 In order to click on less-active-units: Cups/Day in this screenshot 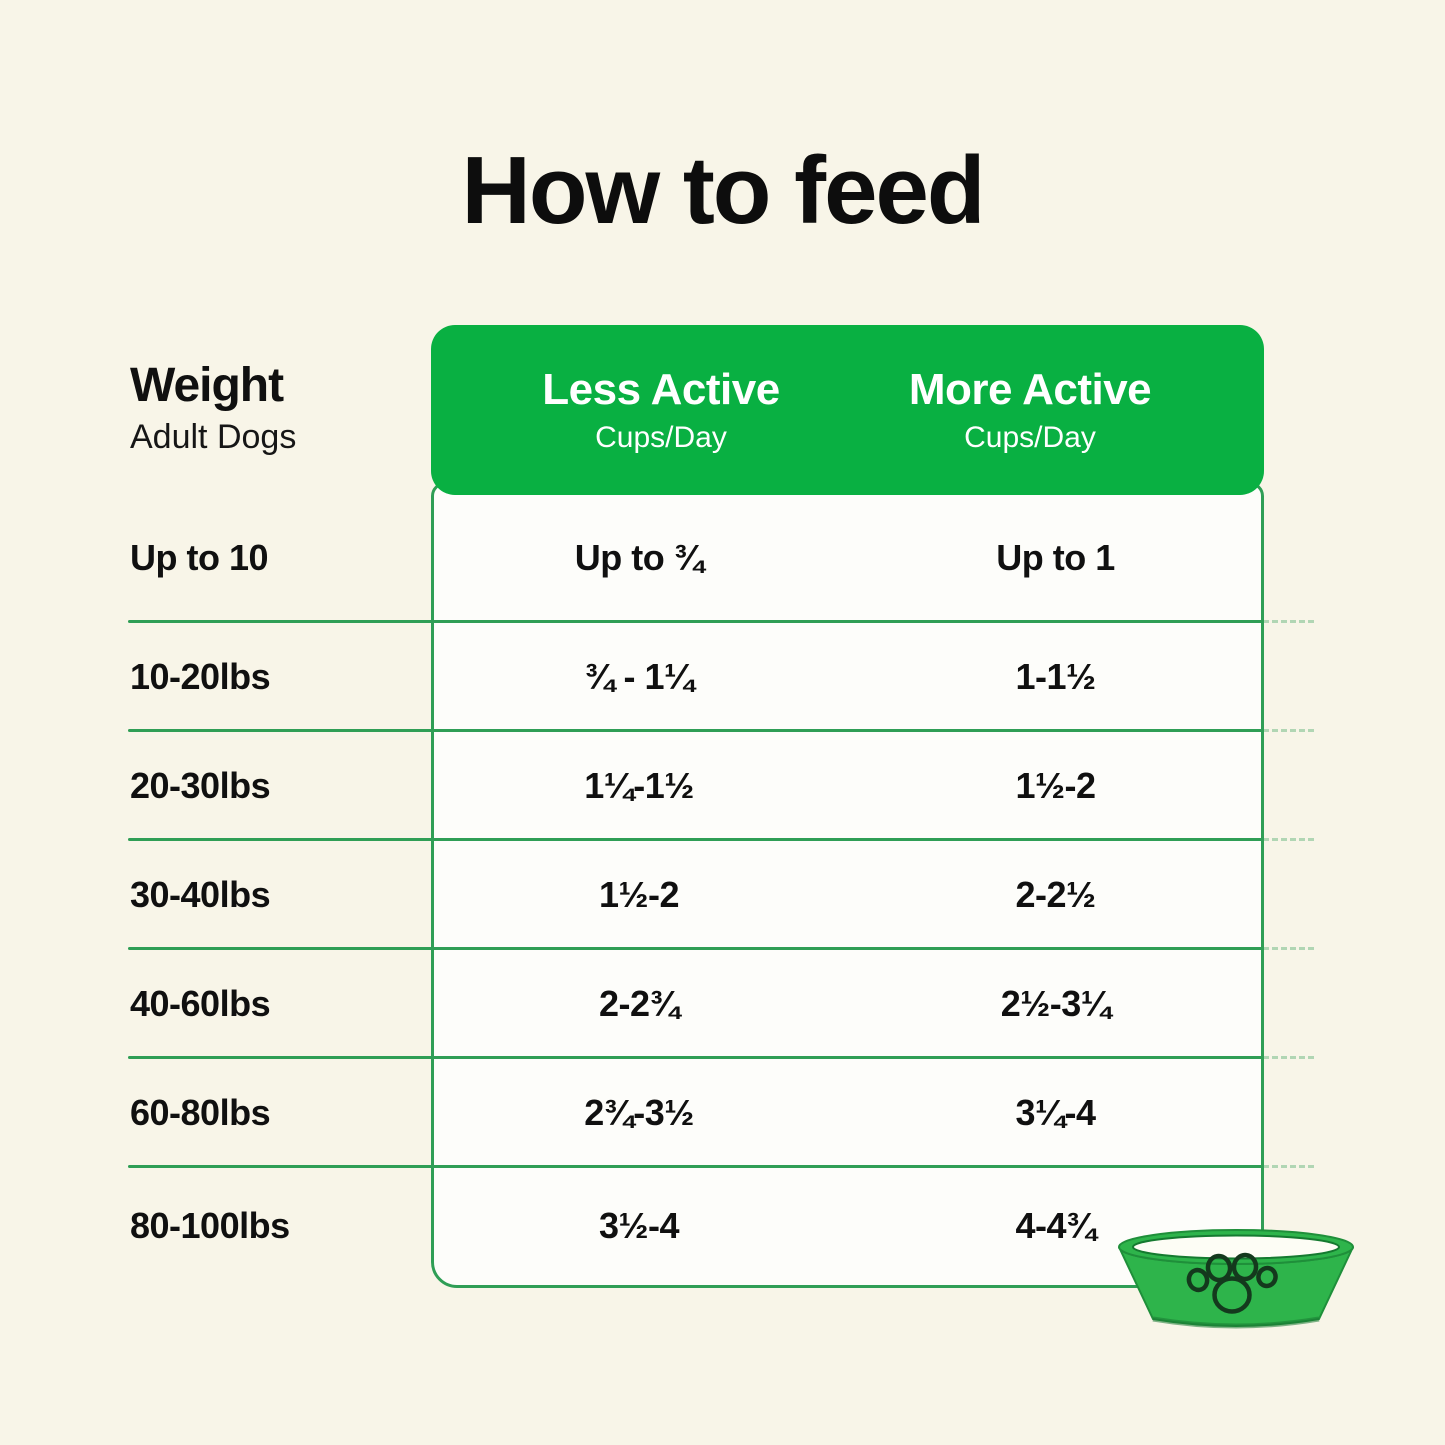, I will do `click(661, 438)`.